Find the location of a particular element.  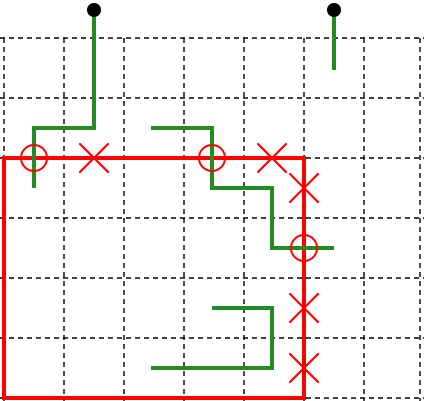

endpoint-markers is located at coordinates (214, 10).